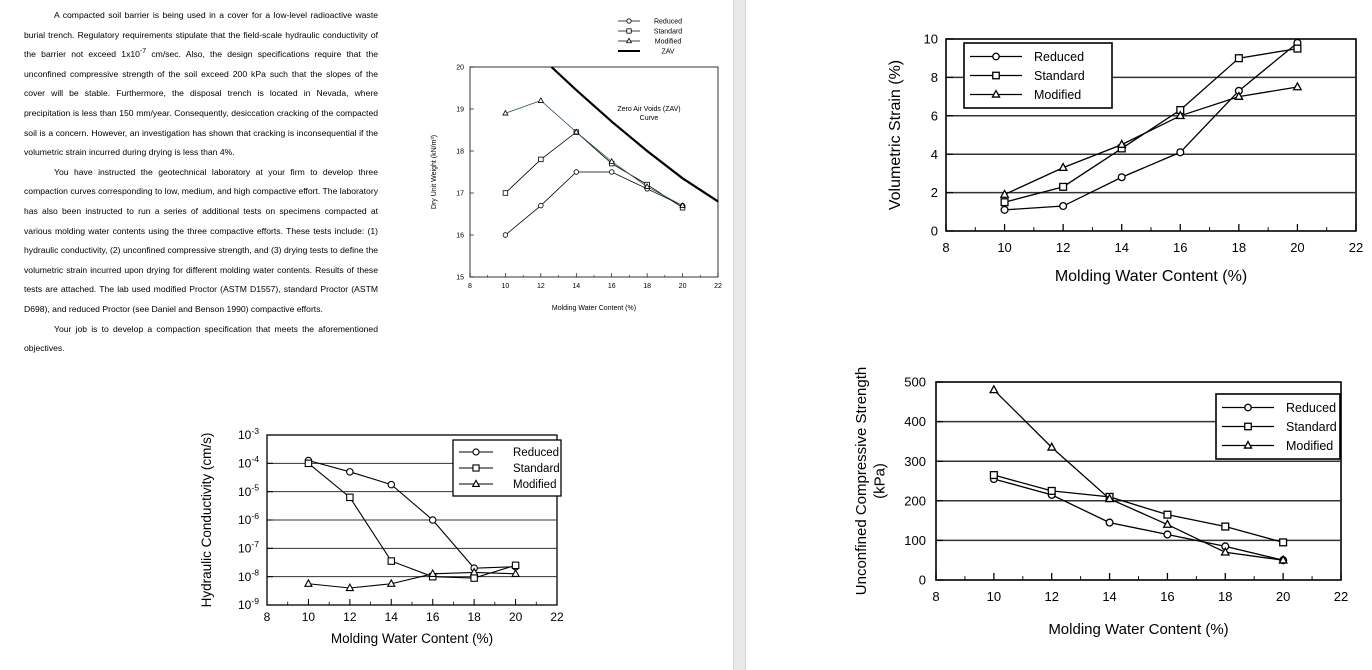 The width and height of the screenshot is (1372, 670). Describe the element at coordinates (915, 382) in the screenshot. I see `y-tick-label: 500` at that location.